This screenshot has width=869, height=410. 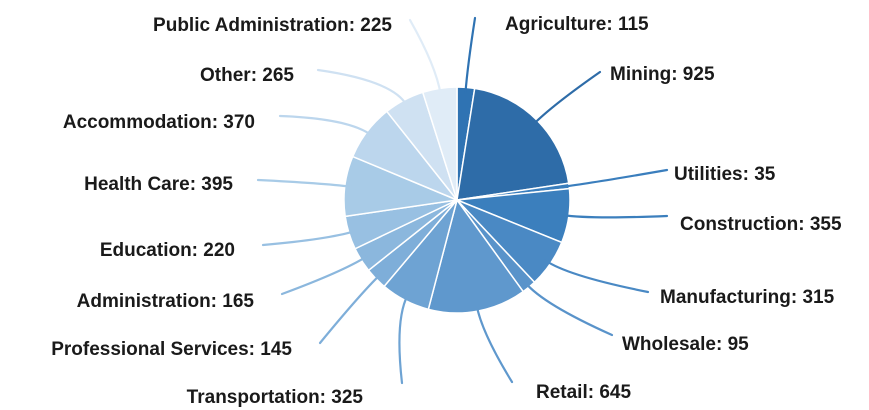 What do you see at coordinates (725, 174) in the screenshot?
I see `slice-label-utilities: Utilities: 35` at bounding box center [725, 174].